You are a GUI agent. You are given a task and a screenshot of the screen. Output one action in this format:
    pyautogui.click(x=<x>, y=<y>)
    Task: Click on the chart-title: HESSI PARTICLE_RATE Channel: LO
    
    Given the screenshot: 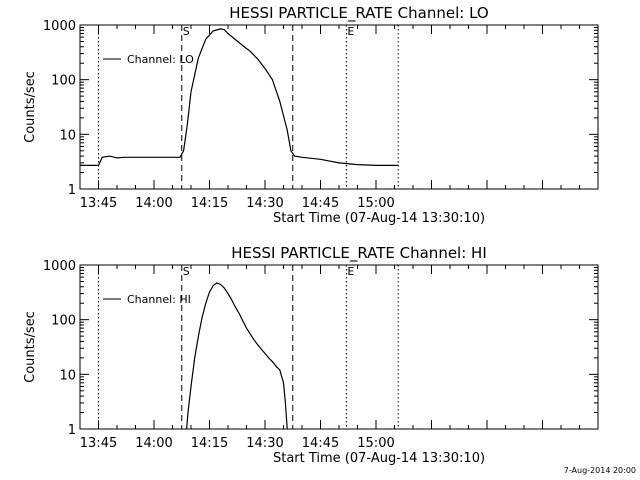 What is the action you would take?
    pyautogui.click(x=358, y=13)
    